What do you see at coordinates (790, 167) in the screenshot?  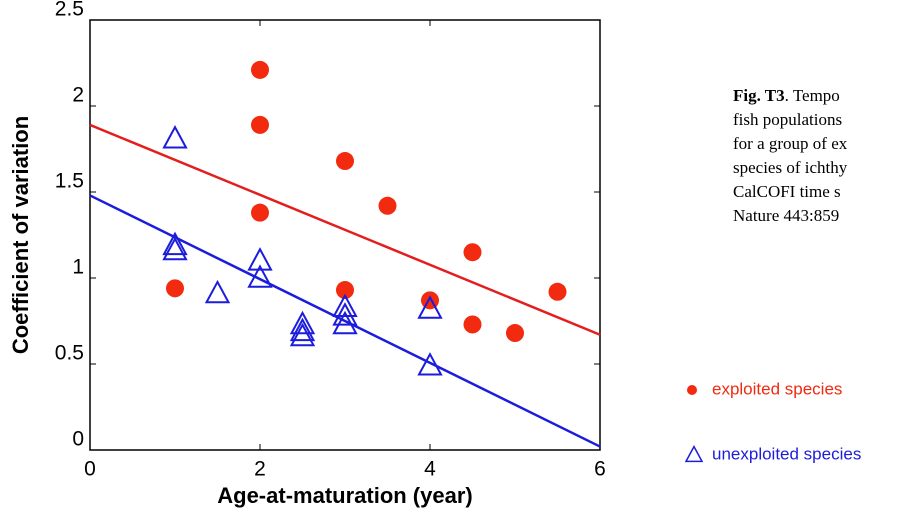 I see `caption-line: species of ichthy` at bounding box center [790, 167].